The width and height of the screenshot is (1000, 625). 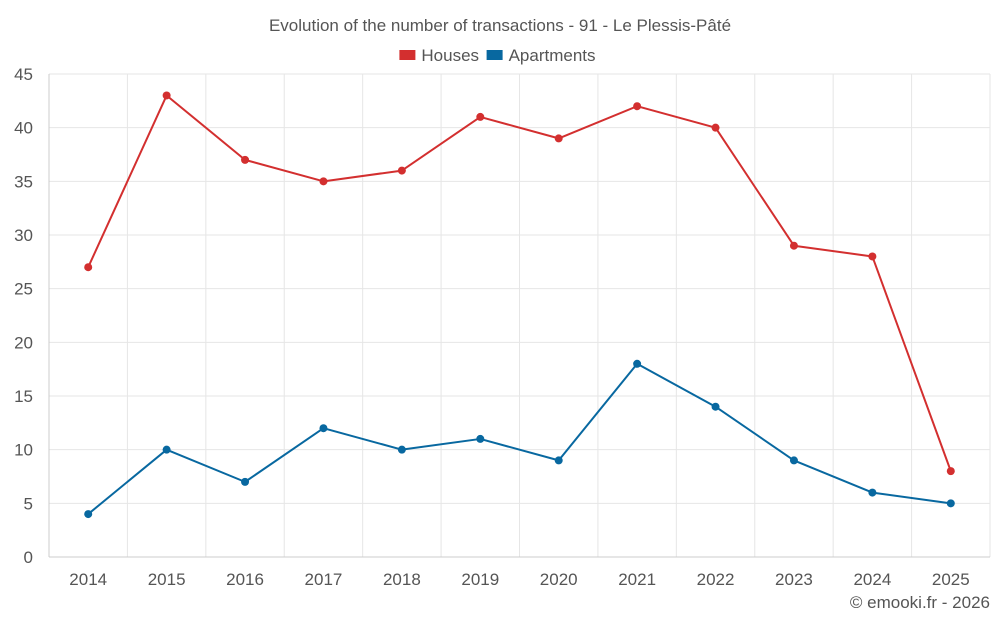 What do you see at coordinates (872, 579) in the screenshot?
I see `x-tick-label: 2024` at bounding box center [872, 579].